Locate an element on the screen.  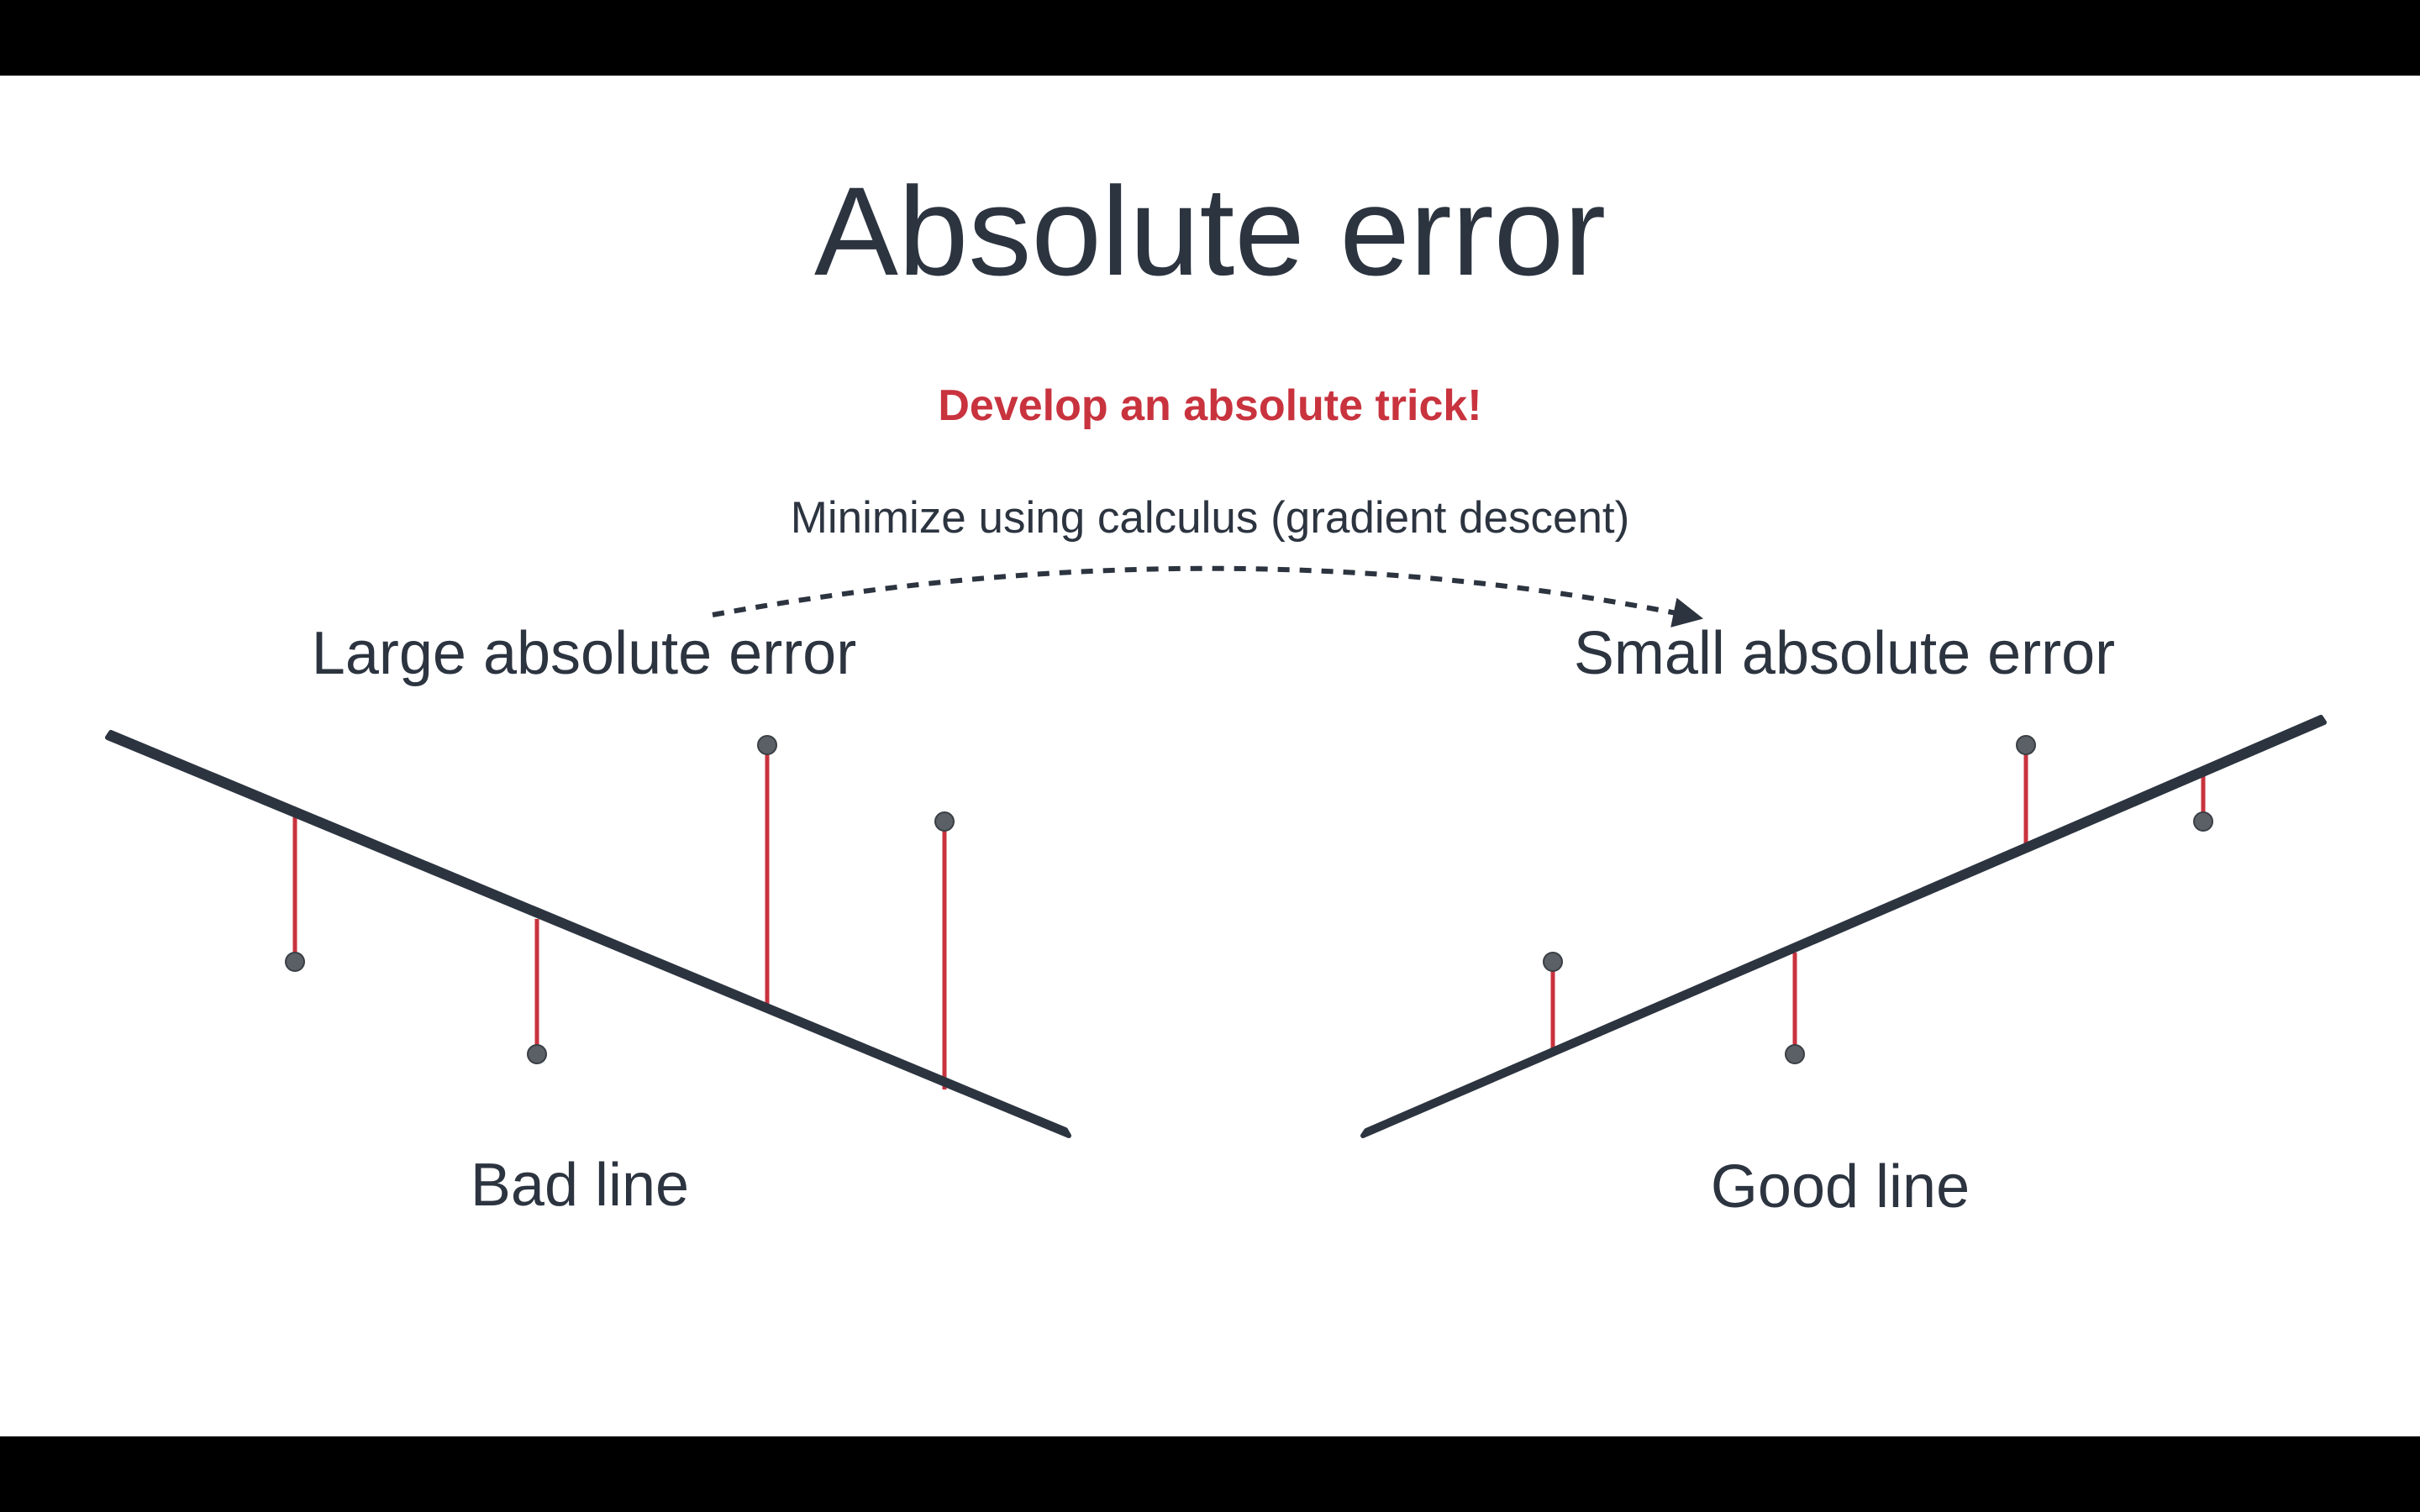
small-error-label: Small absolute error is located at coordinates (1845, 653).